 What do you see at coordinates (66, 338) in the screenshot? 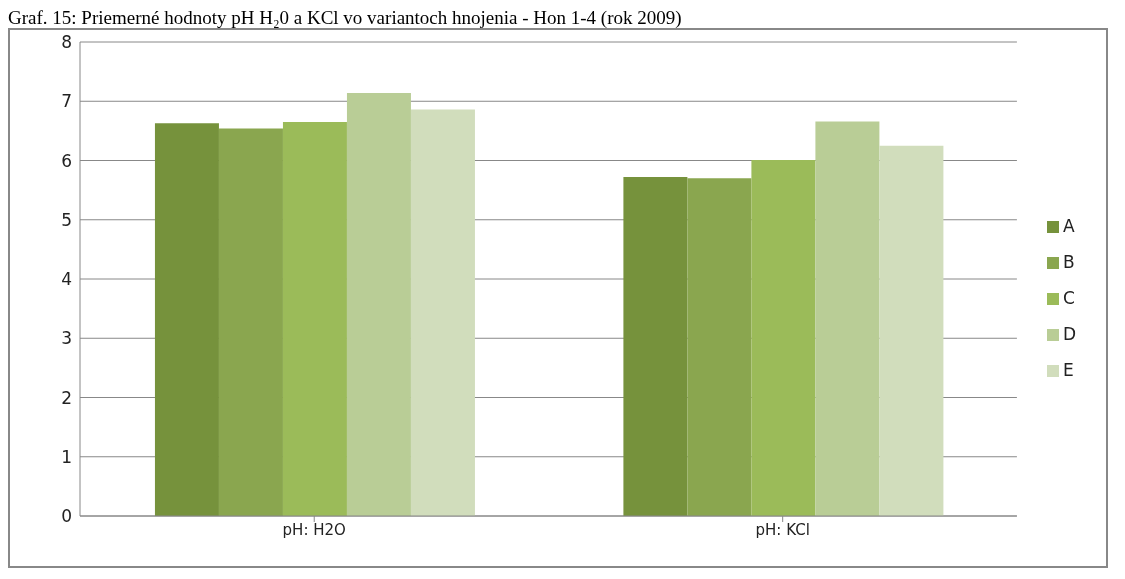
I see `y-tick-label: 3` at bounding box center [66, 338].